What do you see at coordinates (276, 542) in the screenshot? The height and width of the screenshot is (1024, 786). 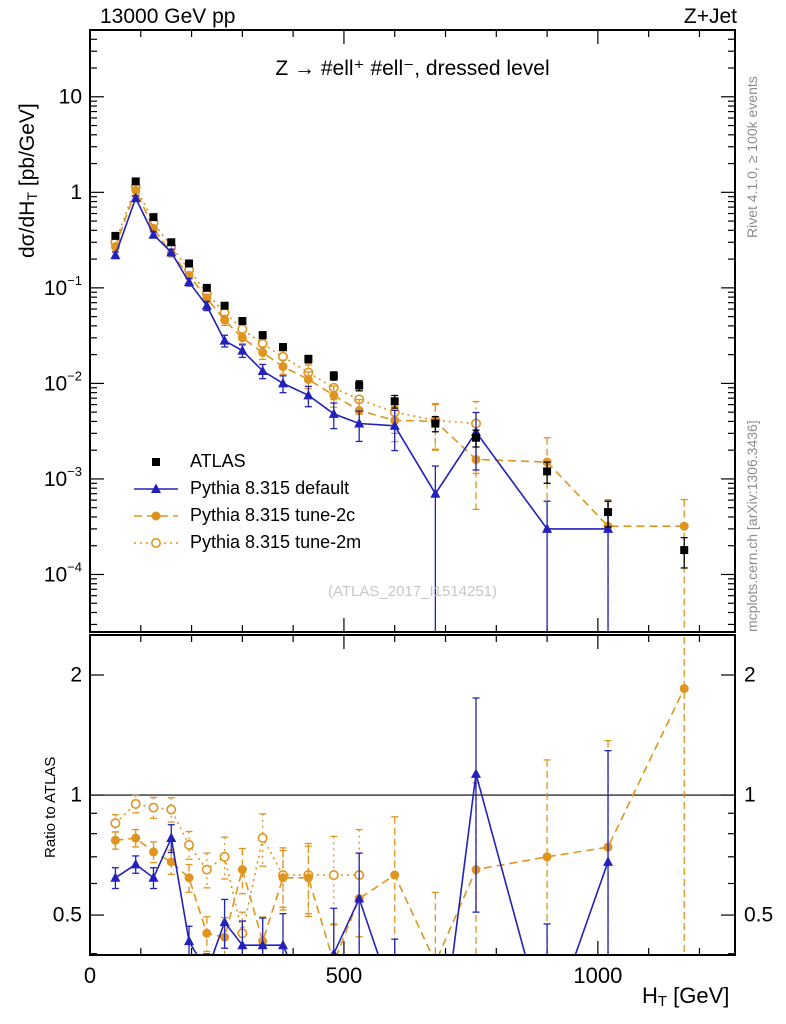 I see `legend-label: Pythia 8.315 tune-2m` at bounding box center [276, 542].